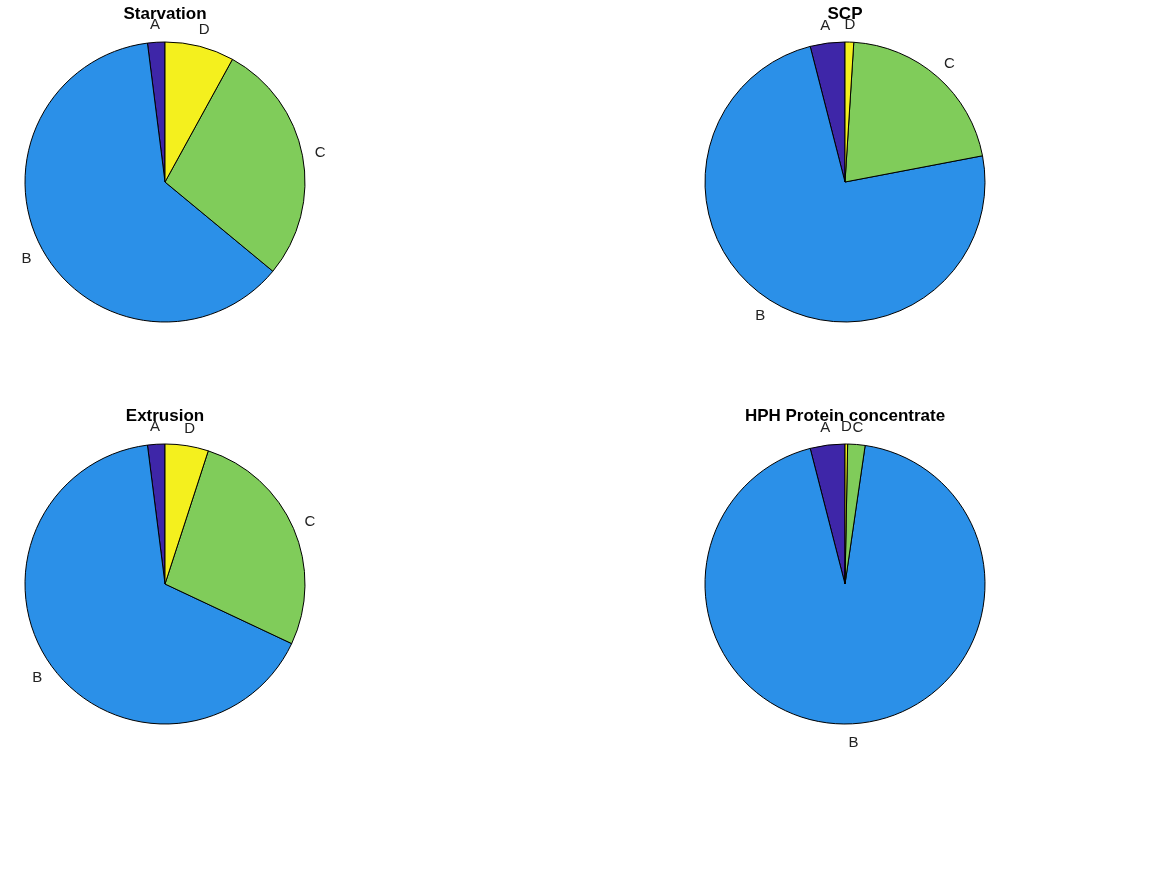 The image size is (1174, 870). What do you see at coordinates (204, 28) in the screenshot?
I see `slice-label: D` at bounding box center [204, 28].